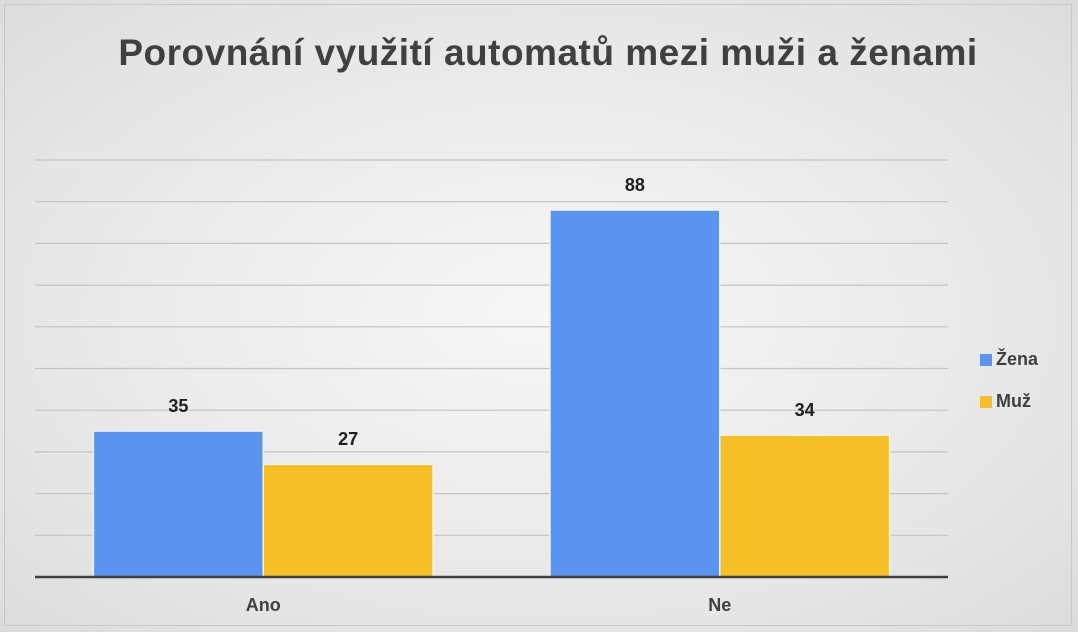  Describe the element at coordinates (263, 605) in the screenshot. I see `x-tick-label: Ano` at that location.